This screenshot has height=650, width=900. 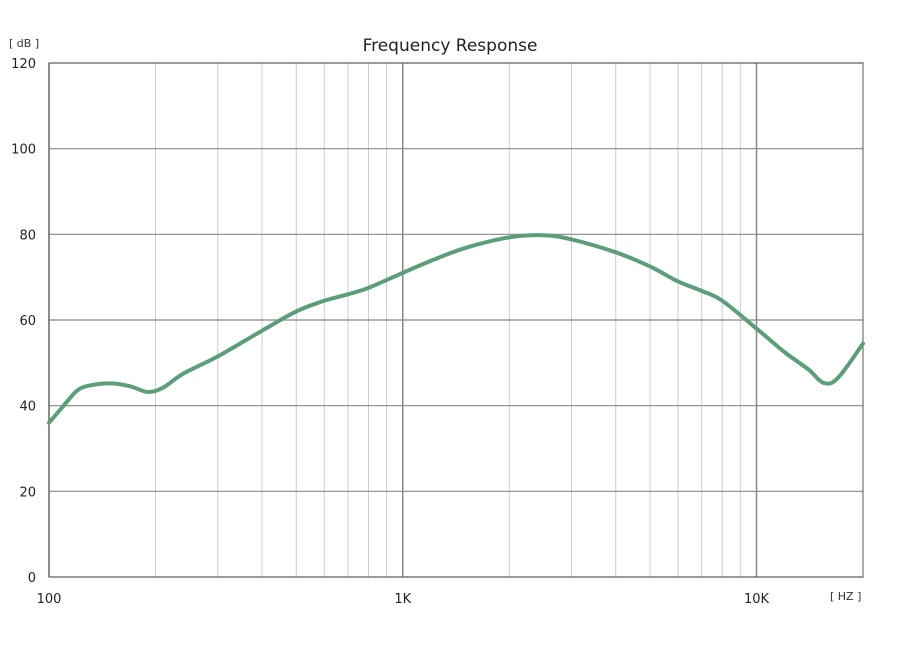 I want to click on x-tick-label: 1K, so click(x=402, y=599).